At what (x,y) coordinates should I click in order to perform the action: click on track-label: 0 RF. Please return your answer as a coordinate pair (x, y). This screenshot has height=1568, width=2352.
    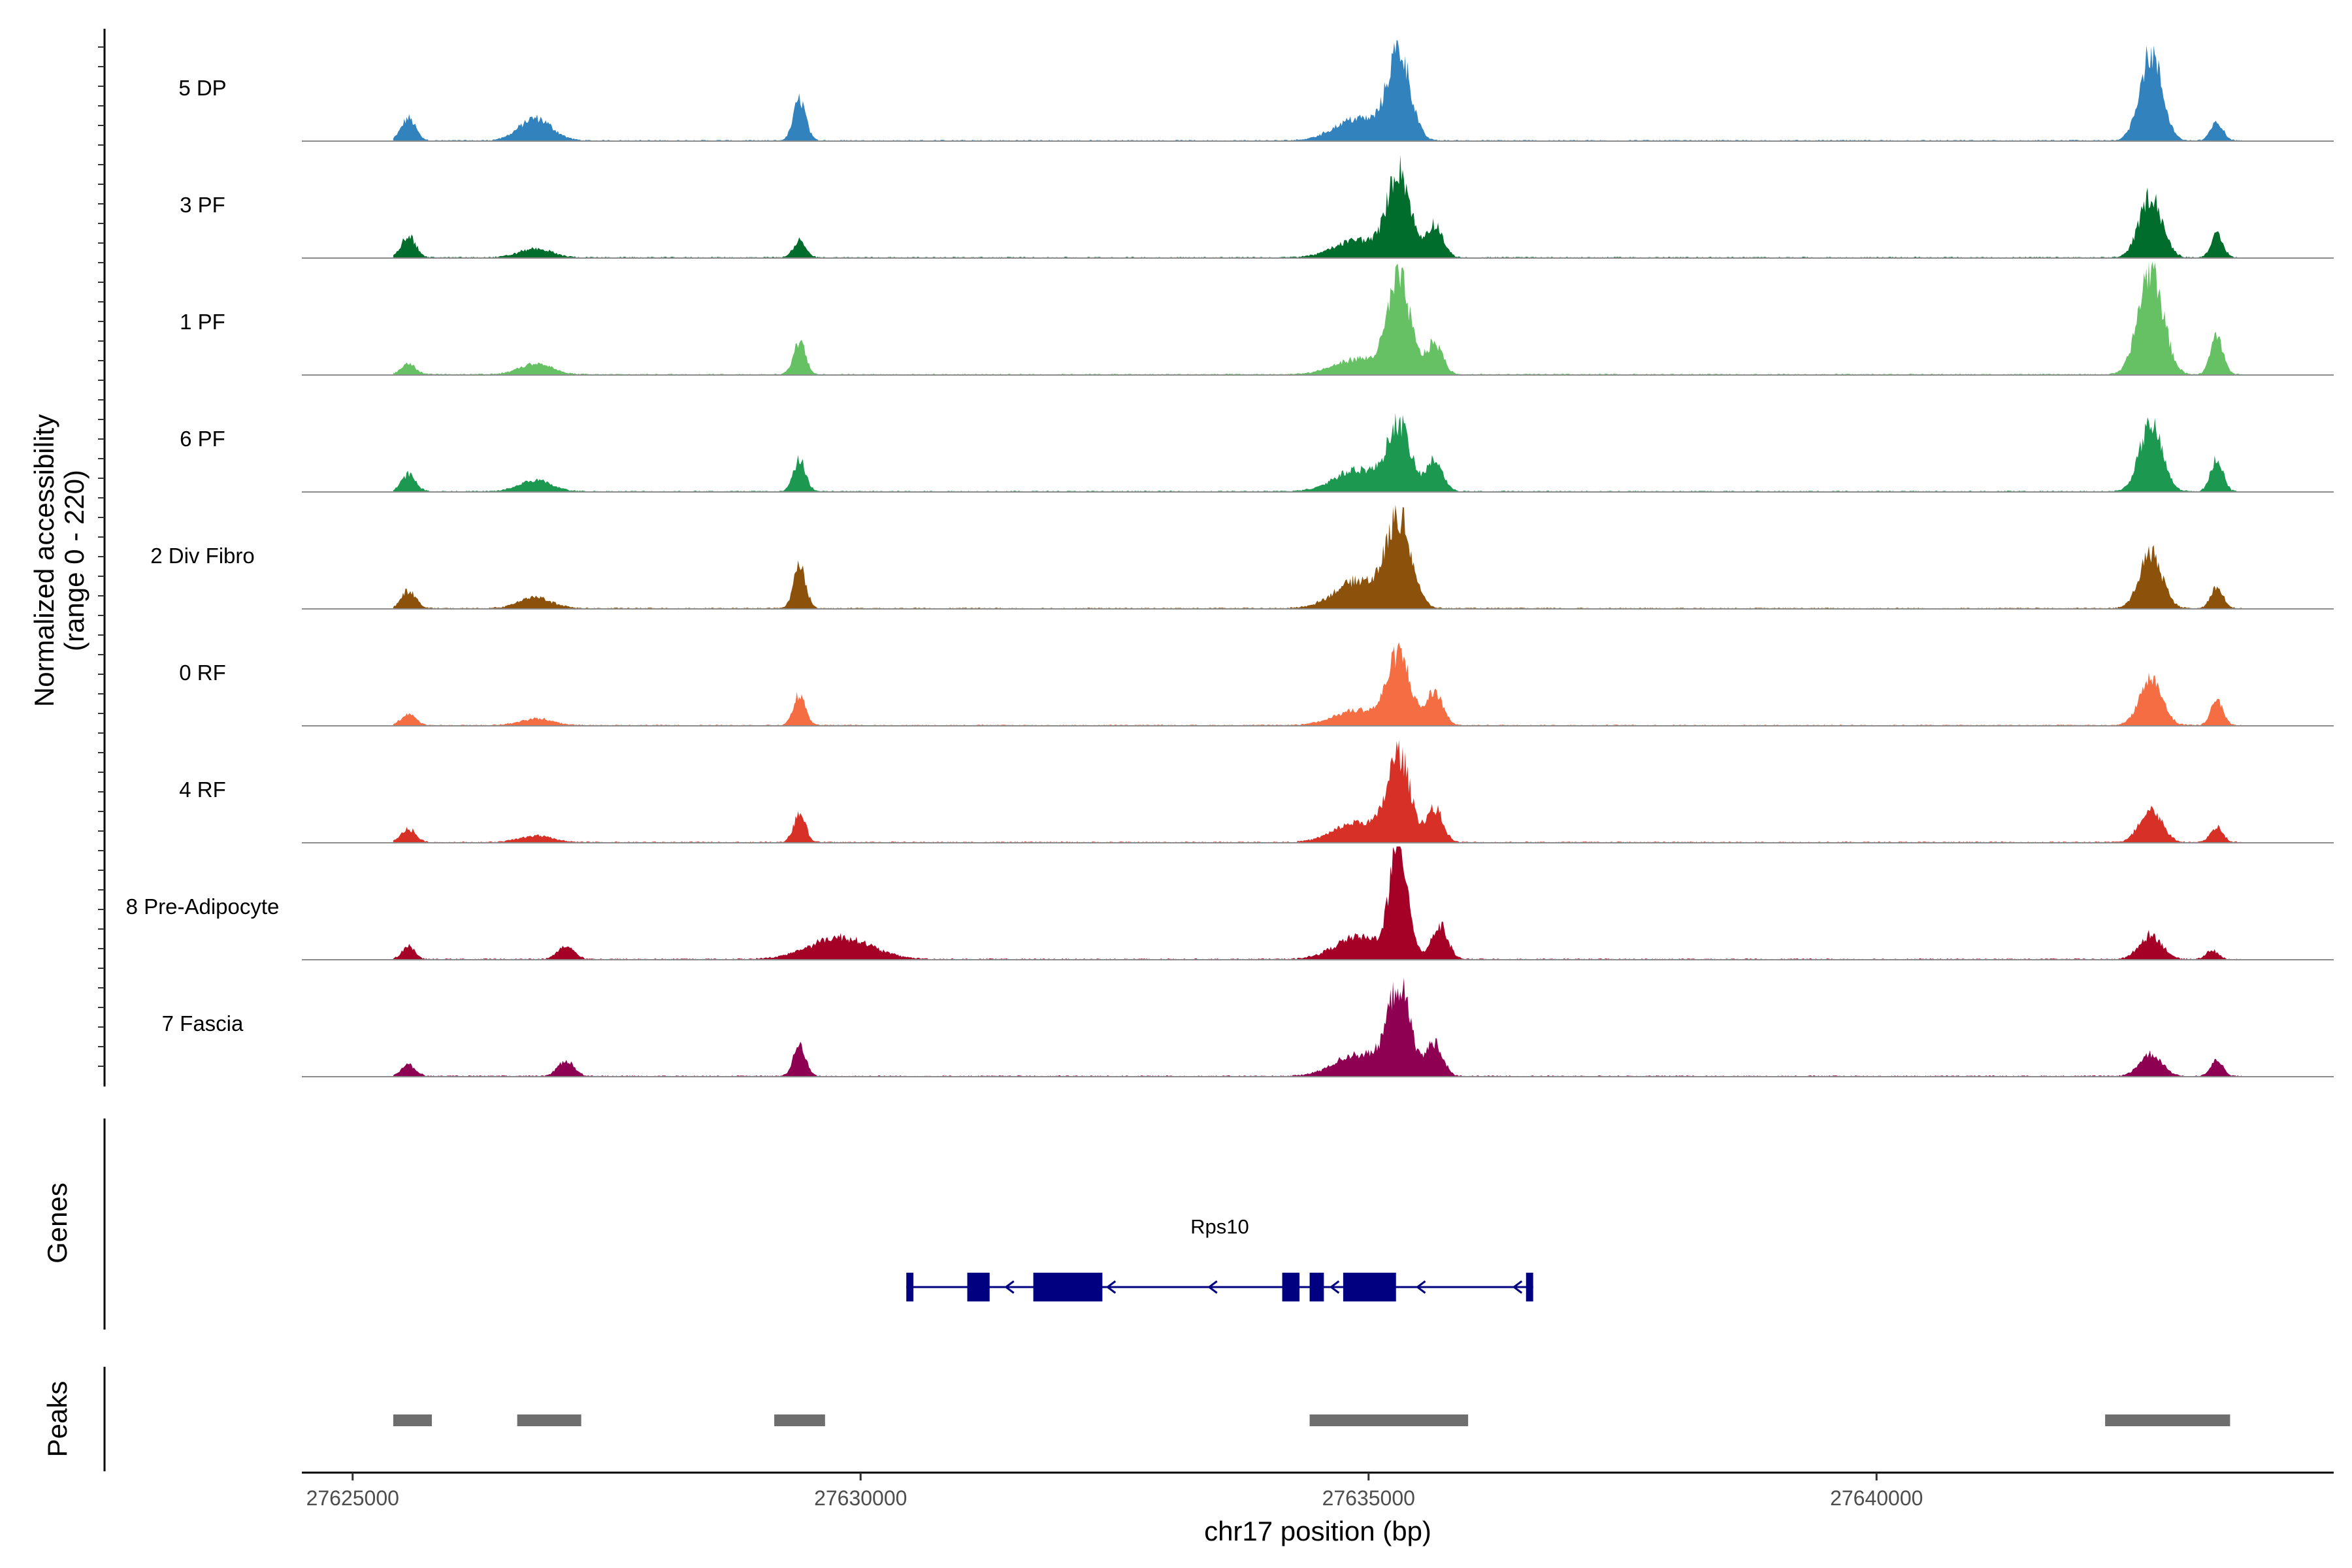
    Looking at the image, I should click on (202, 673).